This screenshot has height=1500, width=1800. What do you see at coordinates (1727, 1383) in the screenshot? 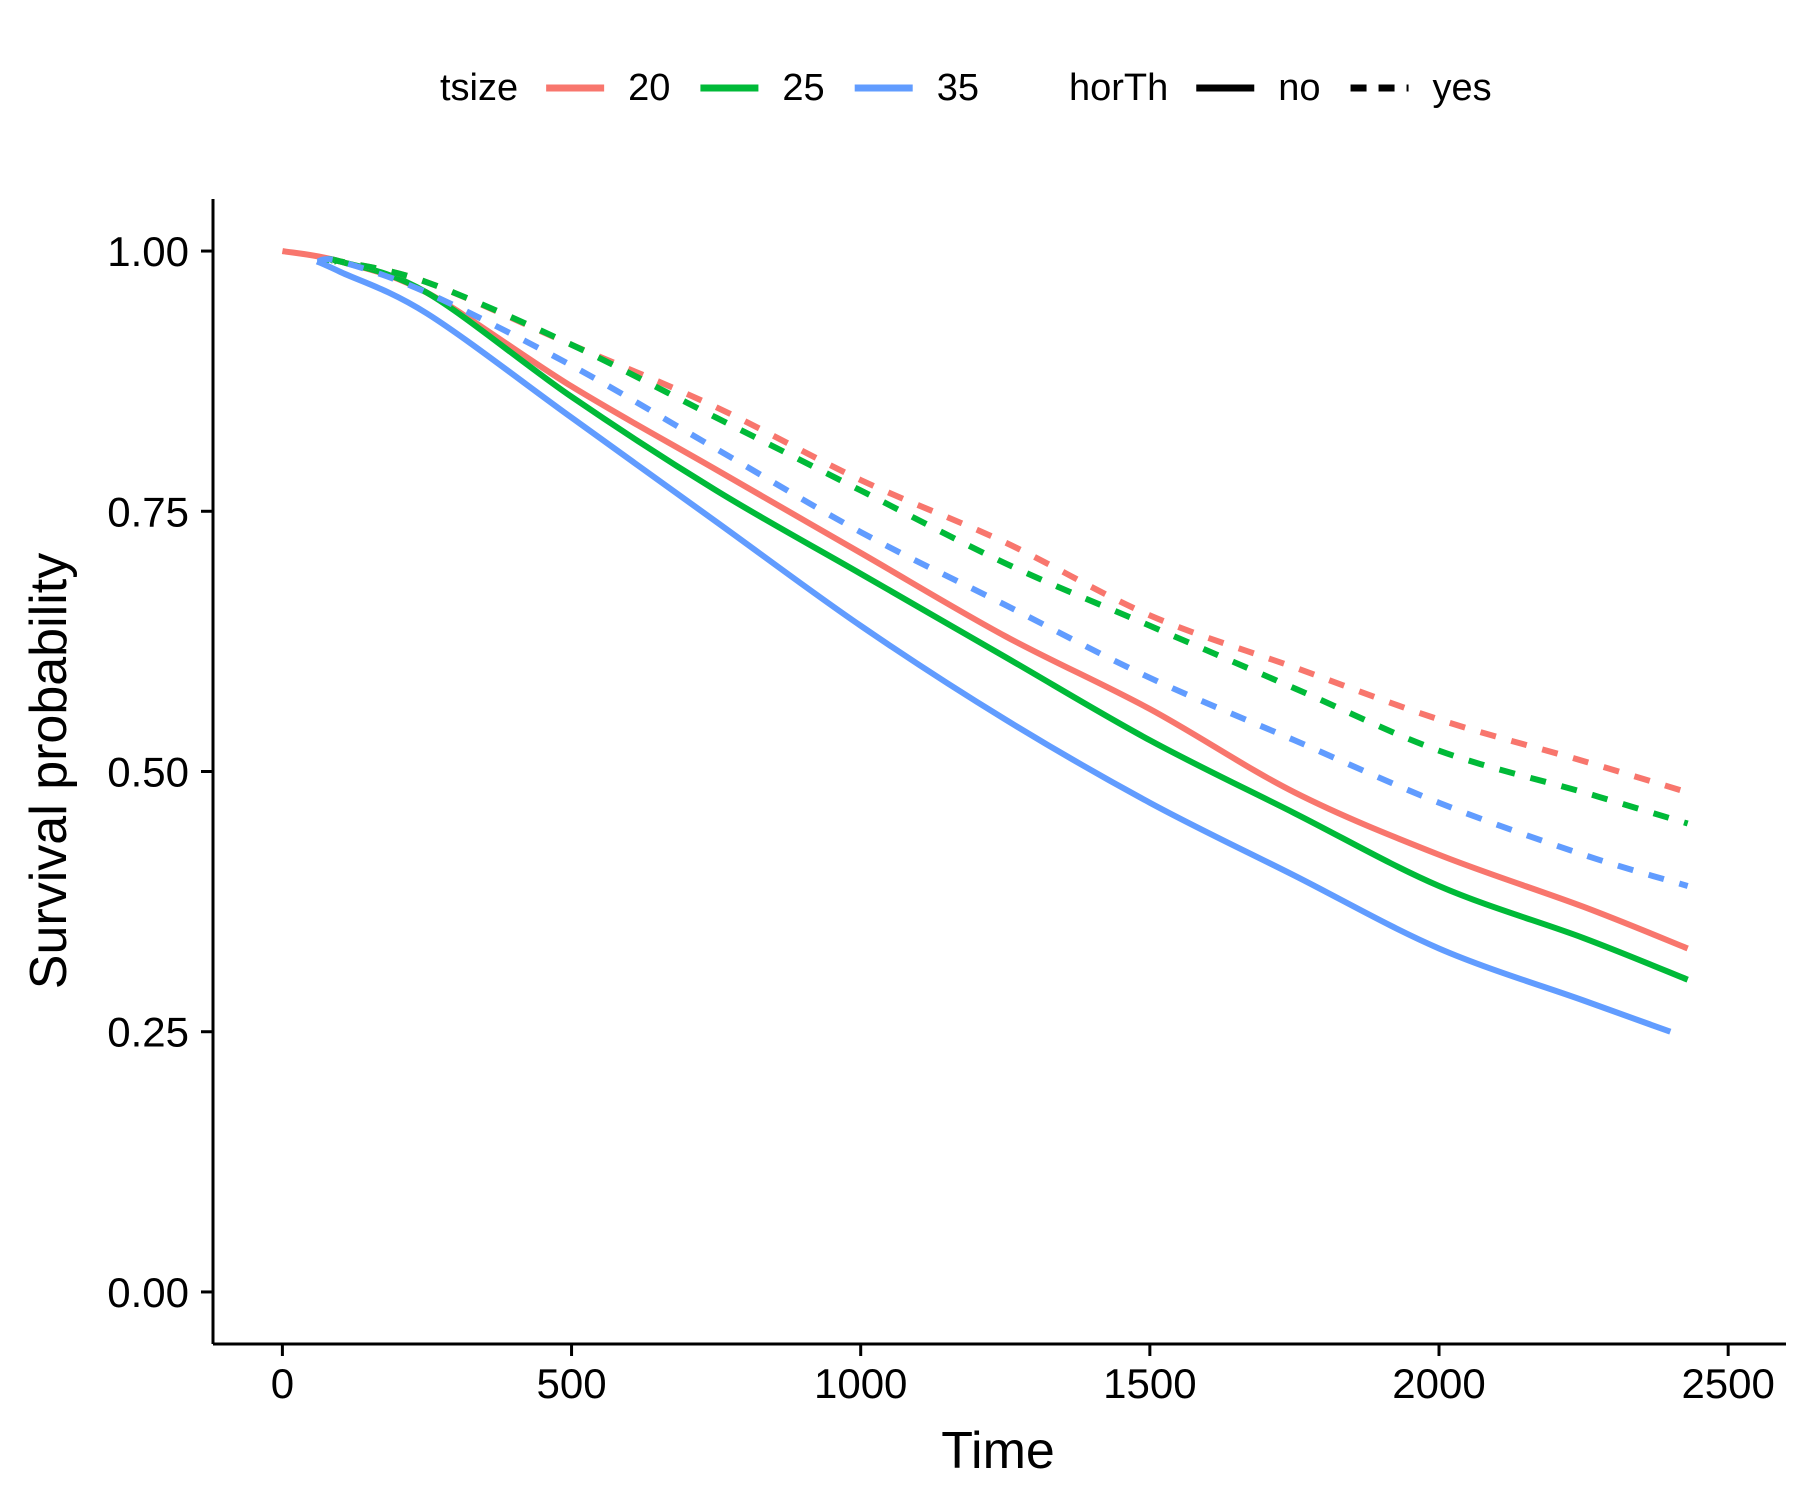
I see `x-tick-label: 2500` at bounding box center [1727, 1383].